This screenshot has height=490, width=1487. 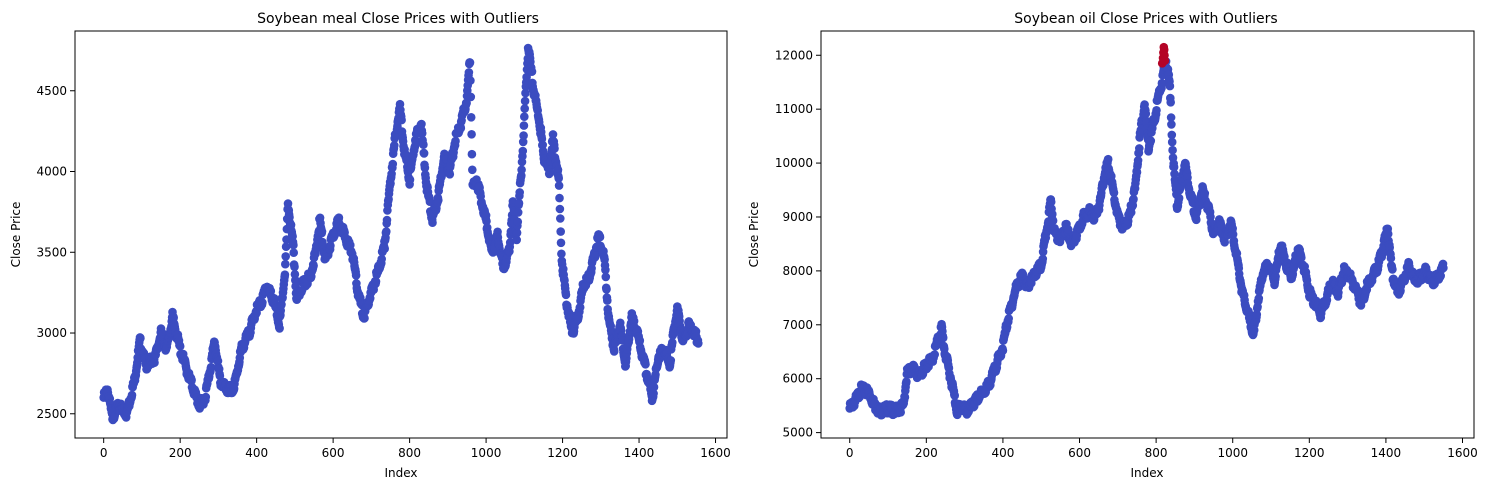 I want to click on y-tick-label: 8000, so click(x=797, y=271).